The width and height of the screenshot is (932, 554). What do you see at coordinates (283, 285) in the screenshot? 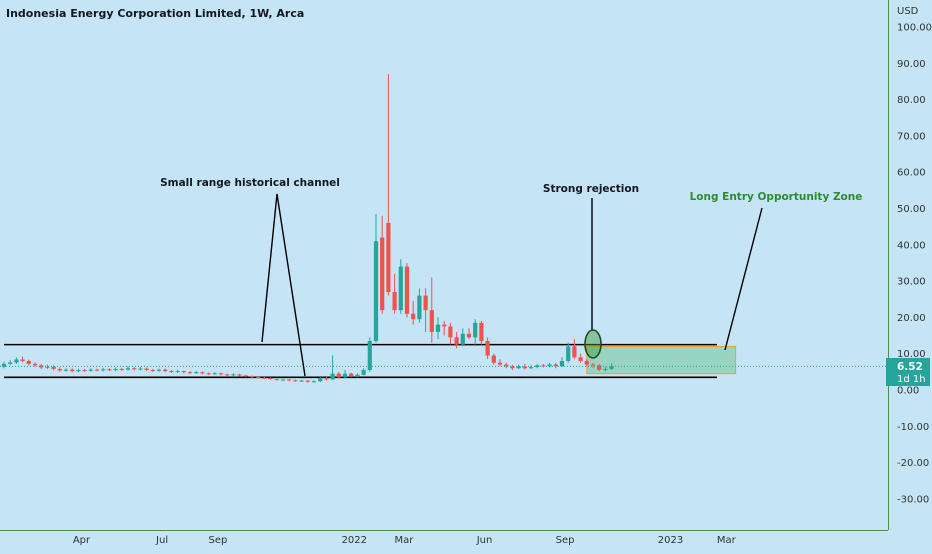
I see `annotation-channel-arrow` at bounding box center [283, 285].